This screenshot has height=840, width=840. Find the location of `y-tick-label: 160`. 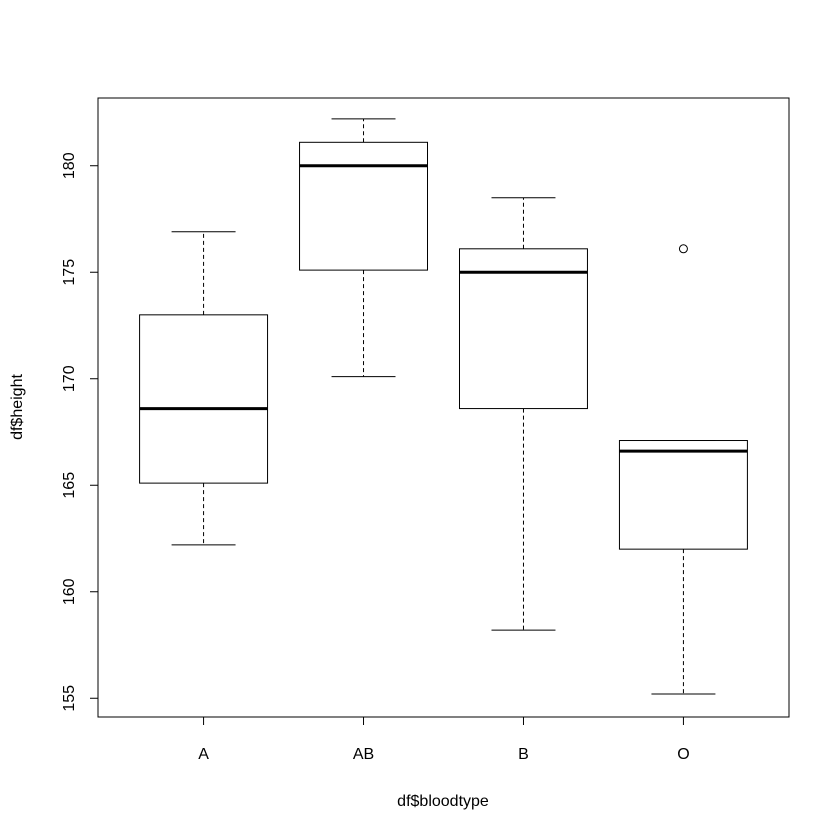

y-tick-label: 160 is located at coordinates (69, 591).